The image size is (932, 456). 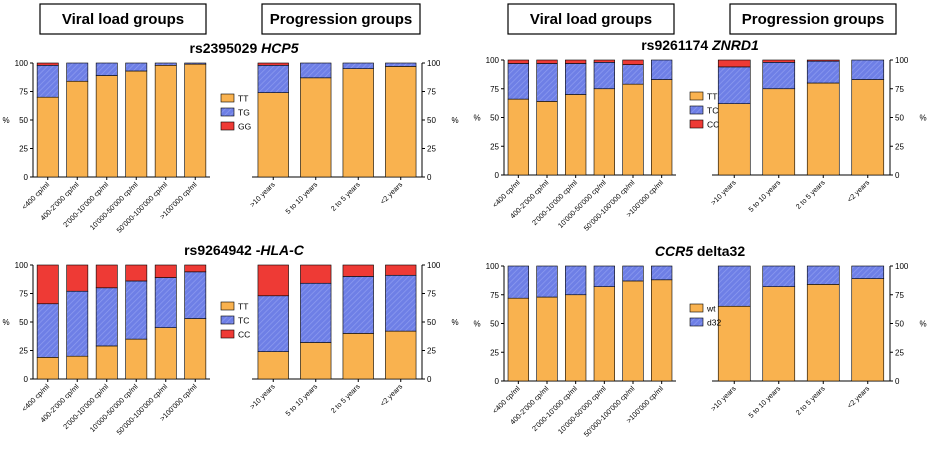 What do you see at coordinates (674, 251) in the screenshot?
I see `chart-title-gene: CCR5` at bounding box center [674, 251].